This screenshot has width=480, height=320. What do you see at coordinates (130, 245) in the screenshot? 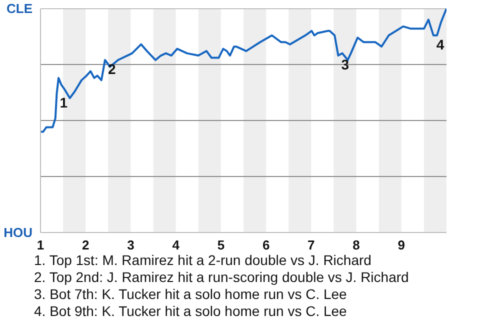
I see `x-tick-label: 3` at bounding box center [130, 245].